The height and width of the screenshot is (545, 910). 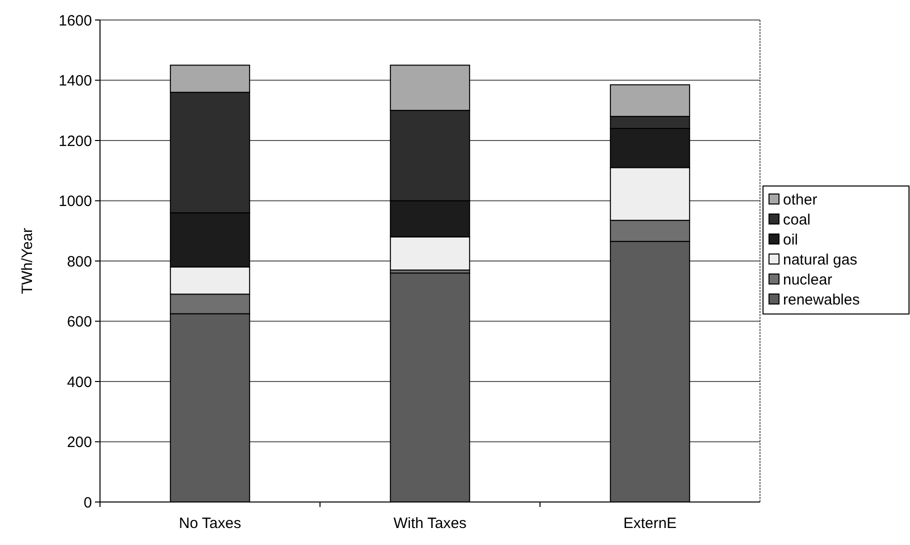 I want to click on legend-label: oil, so click(x=790, y=239).